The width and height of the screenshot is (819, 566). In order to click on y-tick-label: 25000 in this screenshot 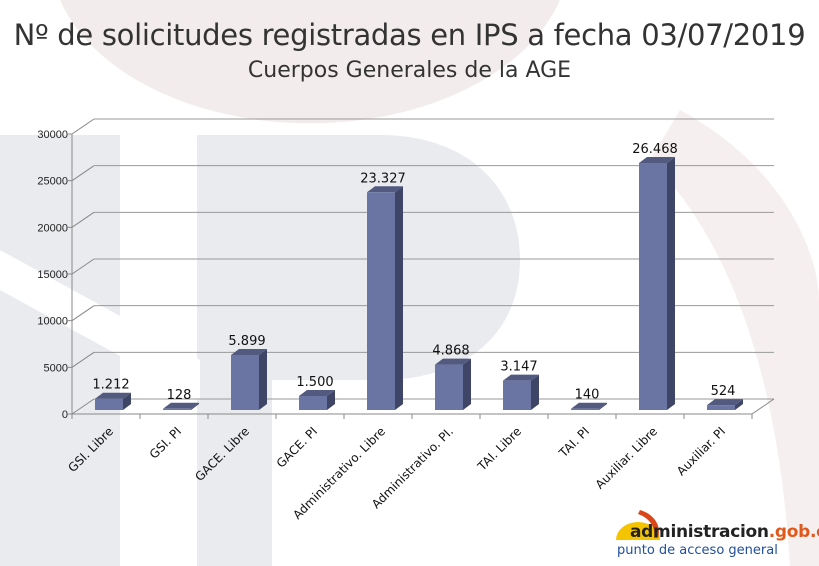, I will do `click(52, 182)`.